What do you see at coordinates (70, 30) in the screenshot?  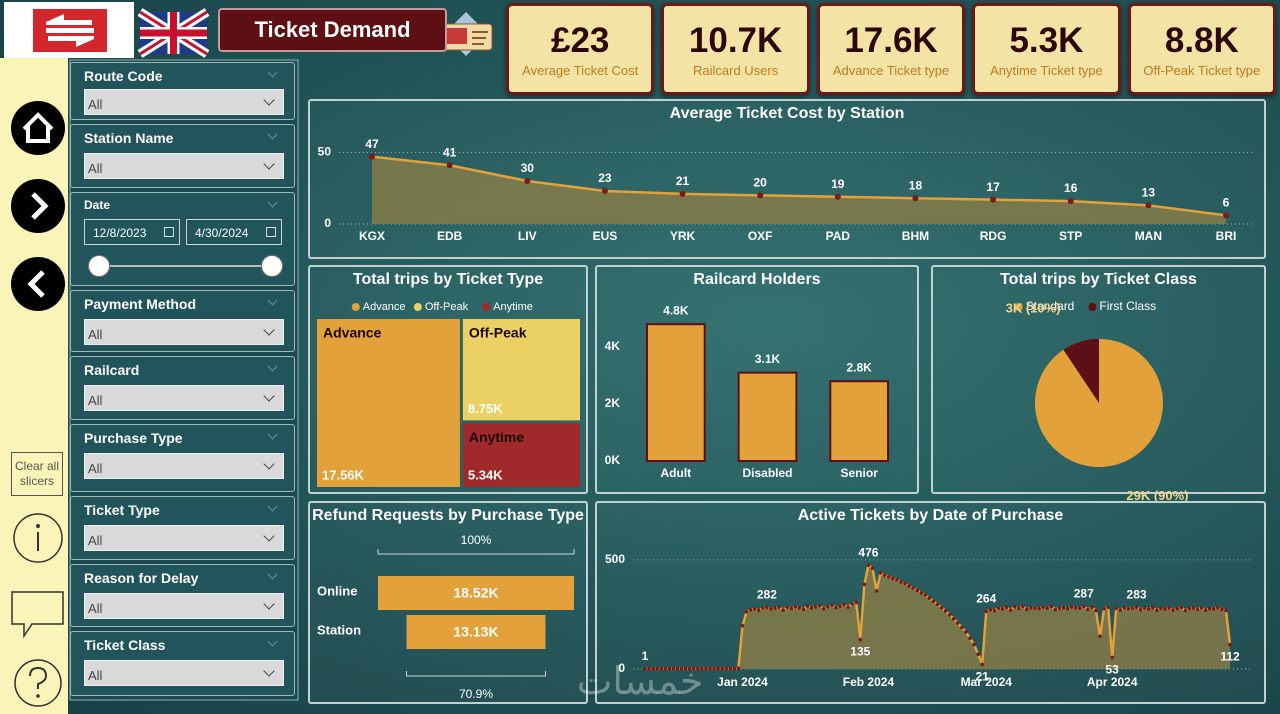 I see `logo-arrows` at bounding box center [70, 30].